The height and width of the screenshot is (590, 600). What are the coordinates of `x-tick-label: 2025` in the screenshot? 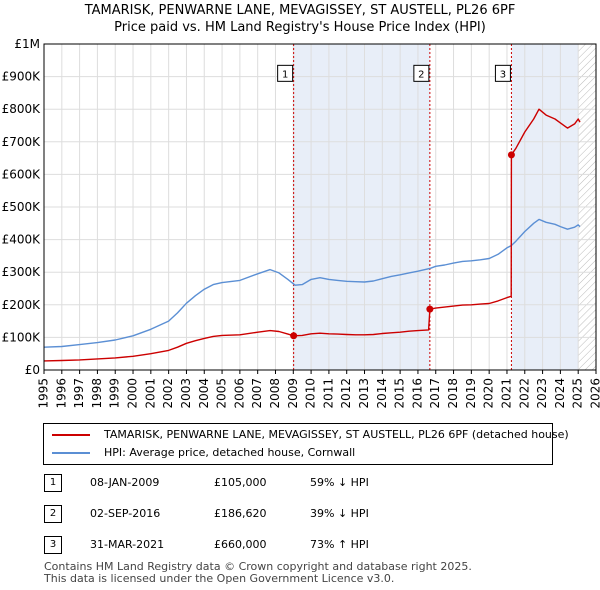 It's located at (578, 393).